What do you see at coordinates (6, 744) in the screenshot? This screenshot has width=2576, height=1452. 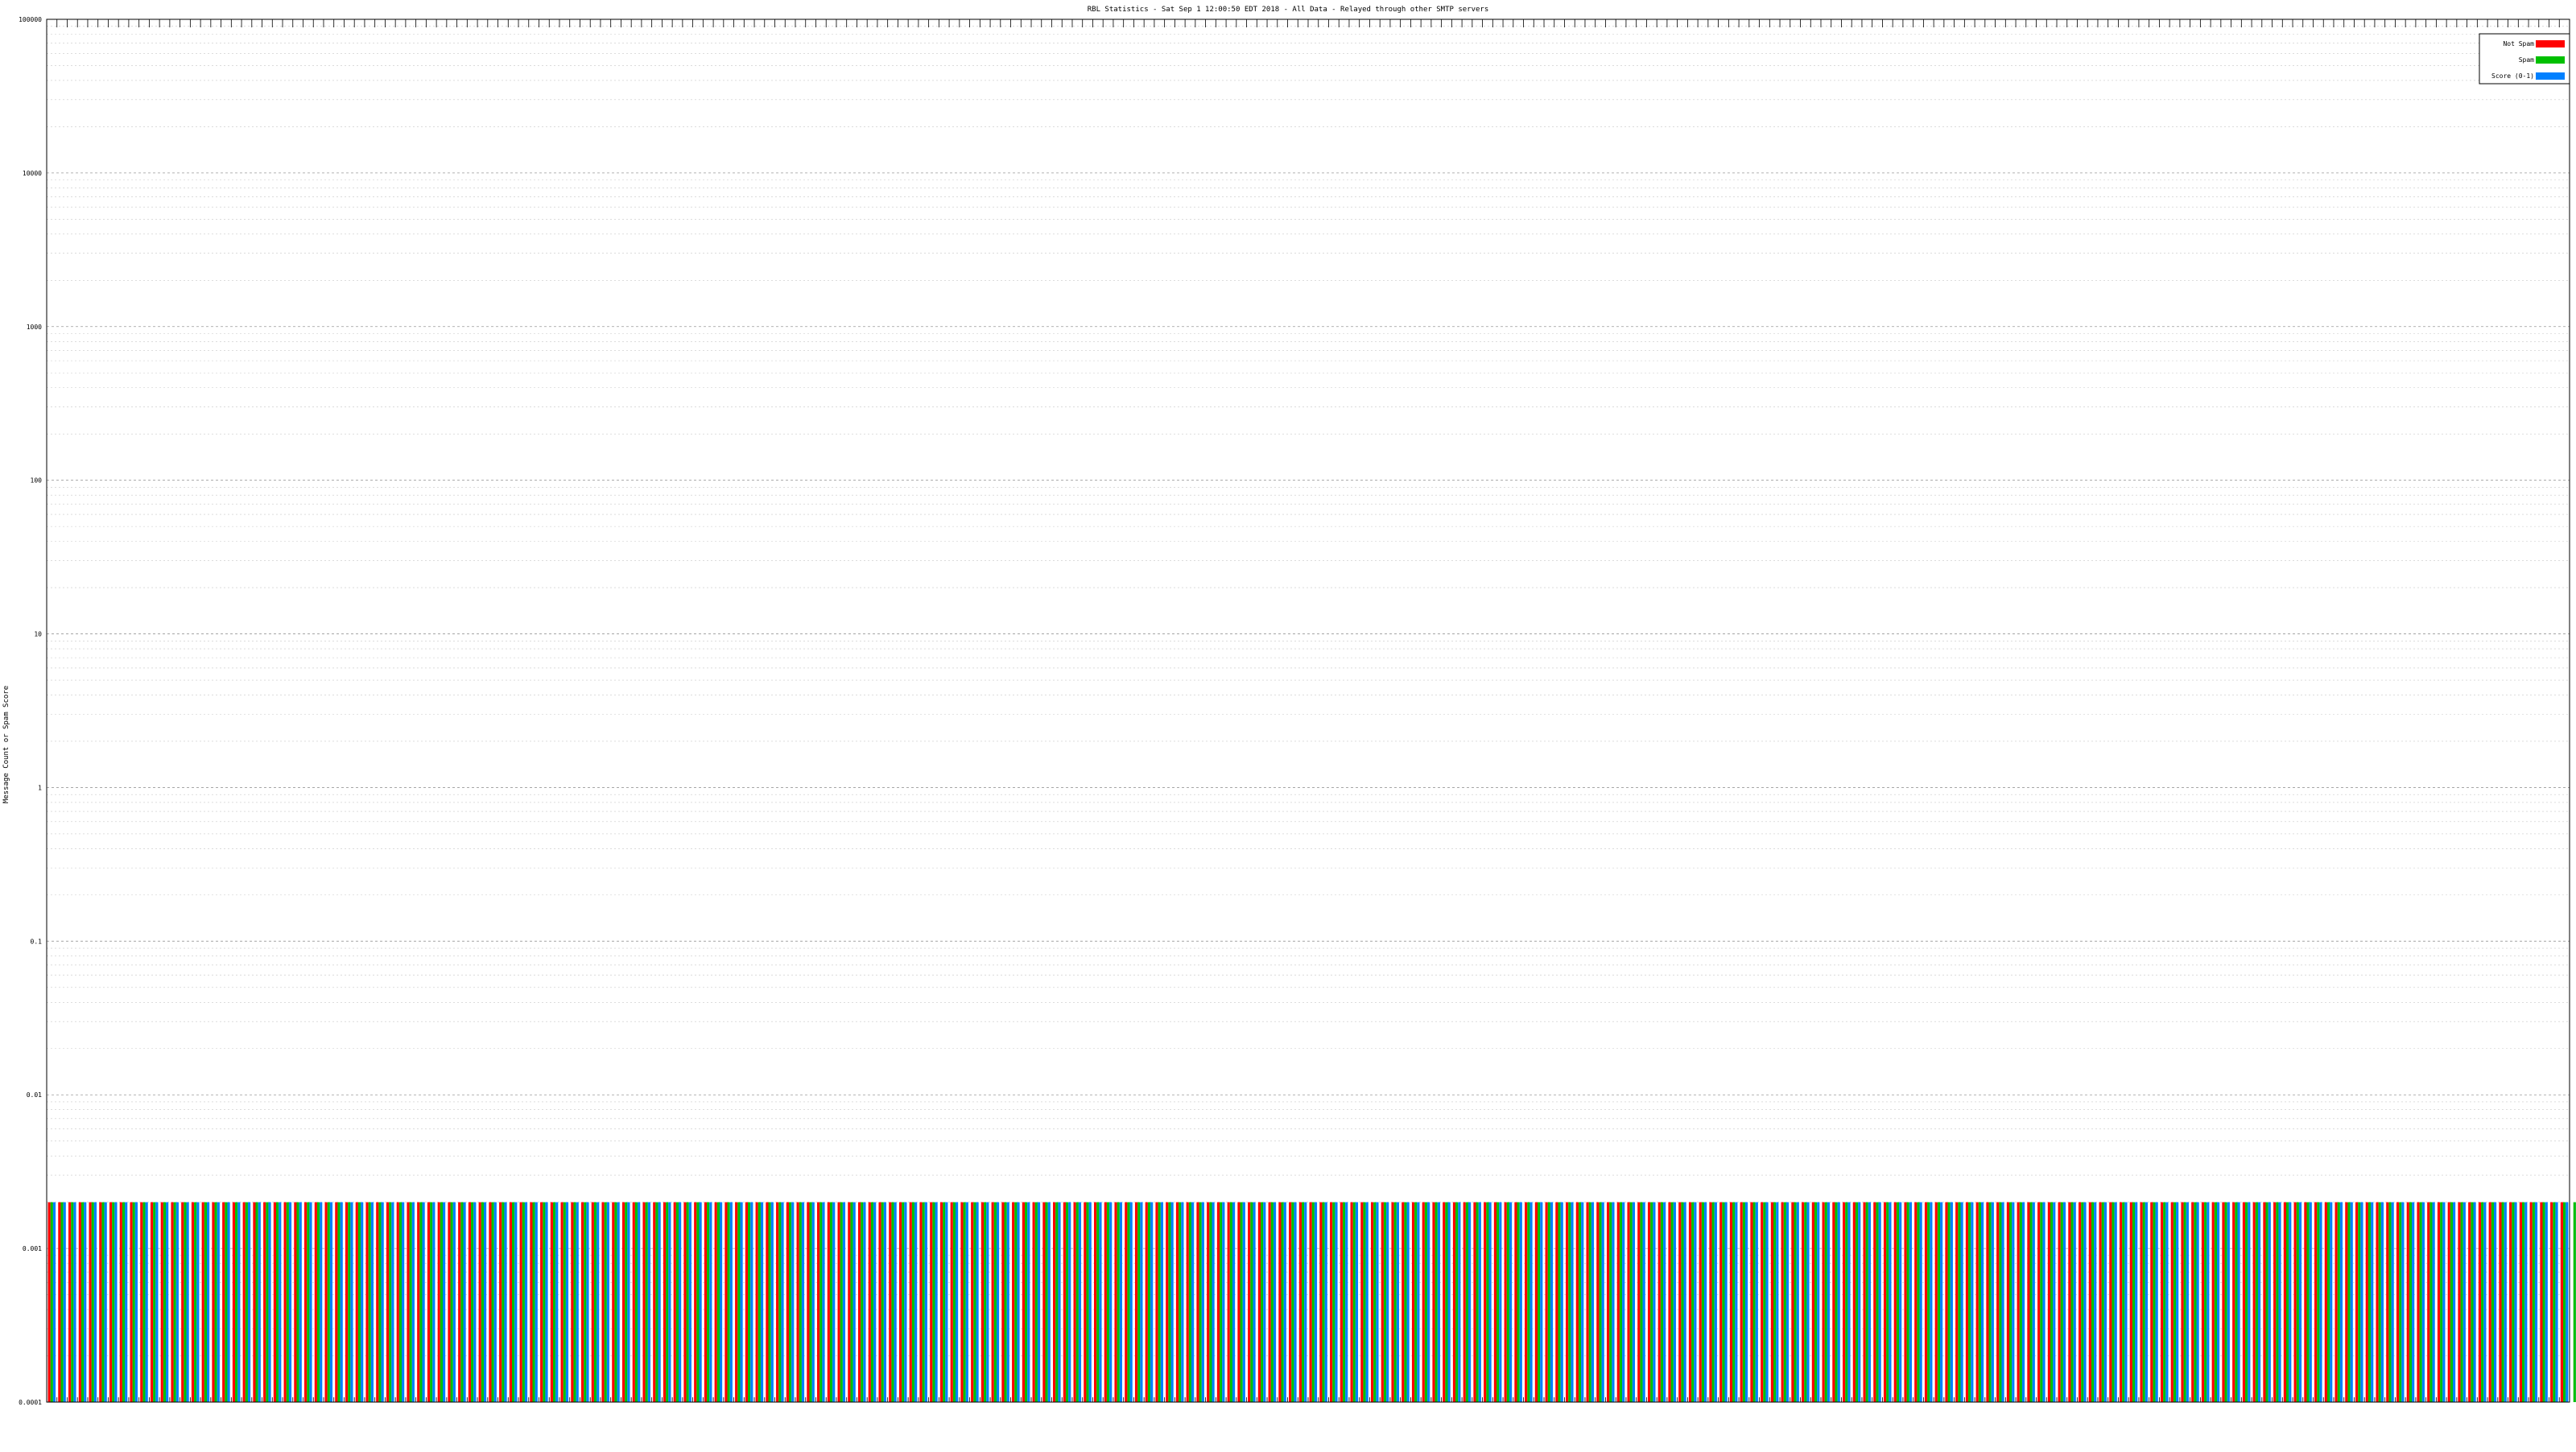 I see `y-axis-label: Message Count or Spam Score` at bounding box center [6, 744].